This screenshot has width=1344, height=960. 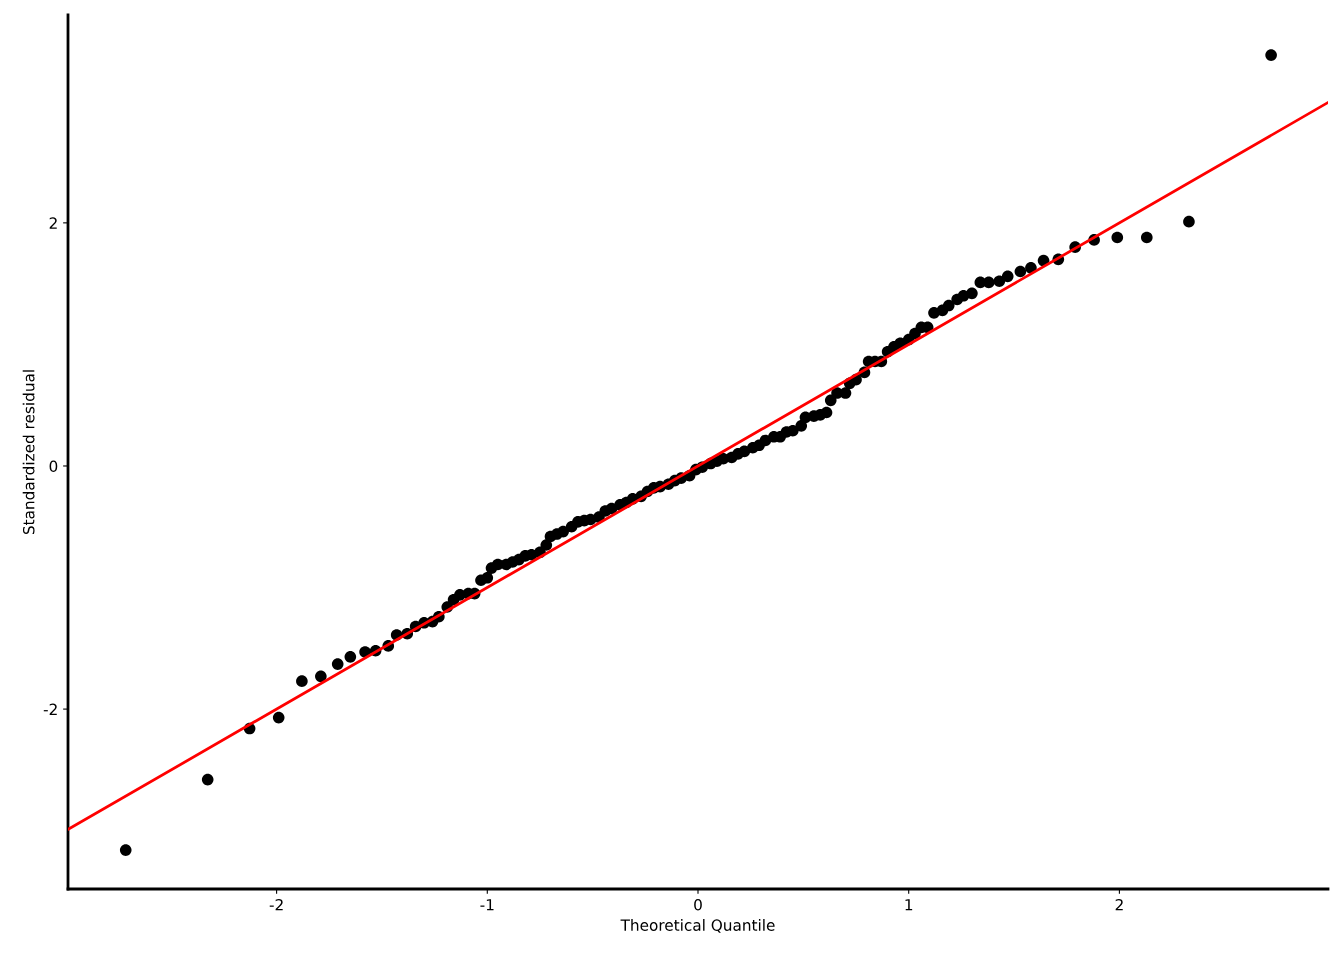 I want to click on y-tick-label: 0, so click(x=53, y=466).